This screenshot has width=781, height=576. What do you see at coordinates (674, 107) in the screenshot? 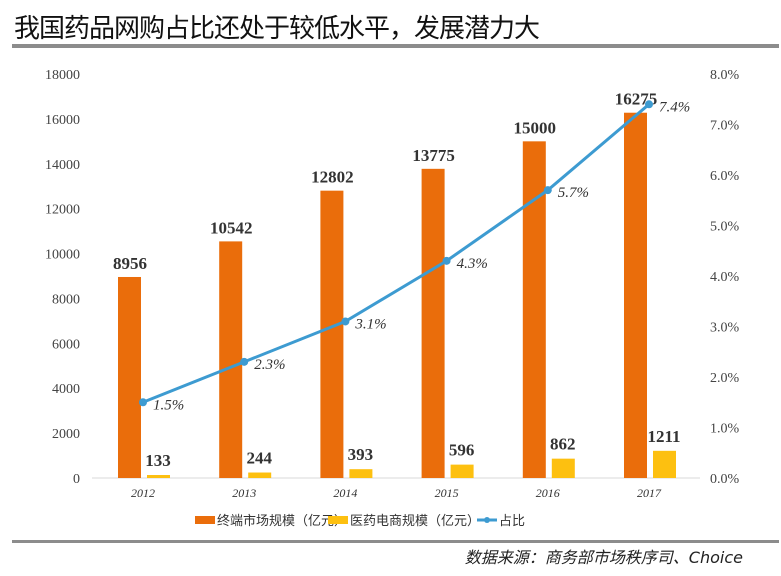
I see `line-label-share: 7.4%` at bounding box center [674, 107].